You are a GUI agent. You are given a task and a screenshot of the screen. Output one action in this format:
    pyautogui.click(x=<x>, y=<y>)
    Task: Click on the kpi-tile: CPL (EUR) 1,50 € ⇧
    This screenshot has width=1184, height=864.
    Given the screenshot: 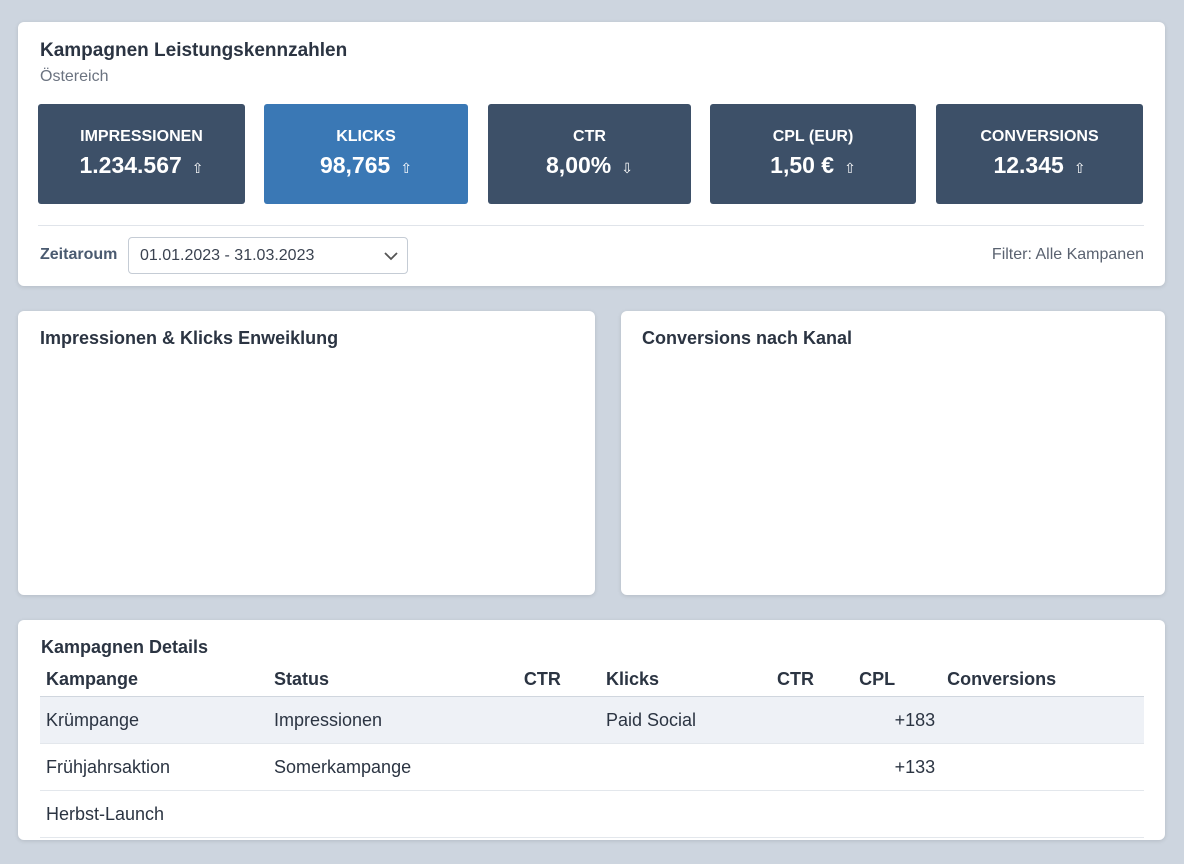 What is the action you would take?
    pyautogui.click(x=813, y=154)
    